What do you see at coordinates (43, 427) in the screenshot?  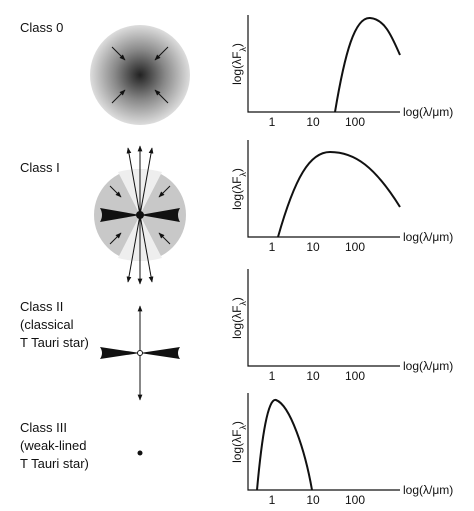 I see `class-label: Class III` at bounding box center [43, 427].